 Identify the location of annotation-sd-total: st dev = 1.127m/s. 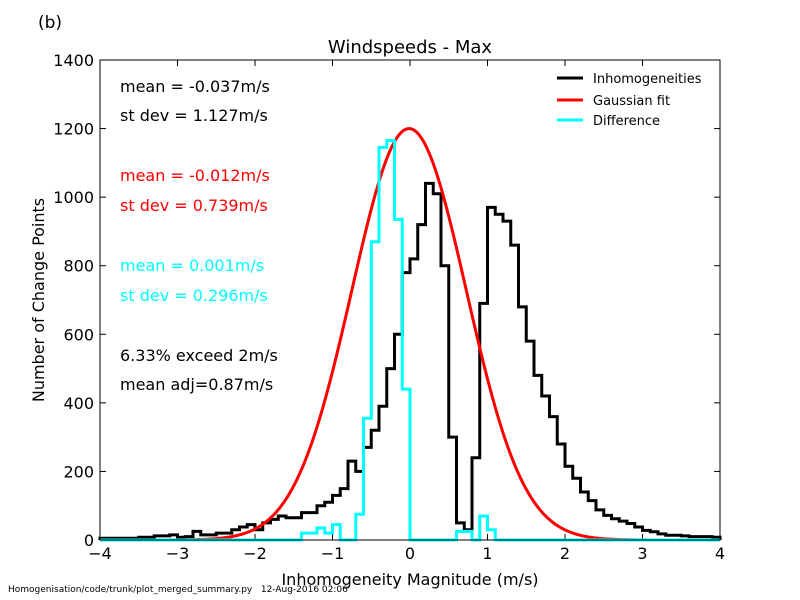
(194, 115).